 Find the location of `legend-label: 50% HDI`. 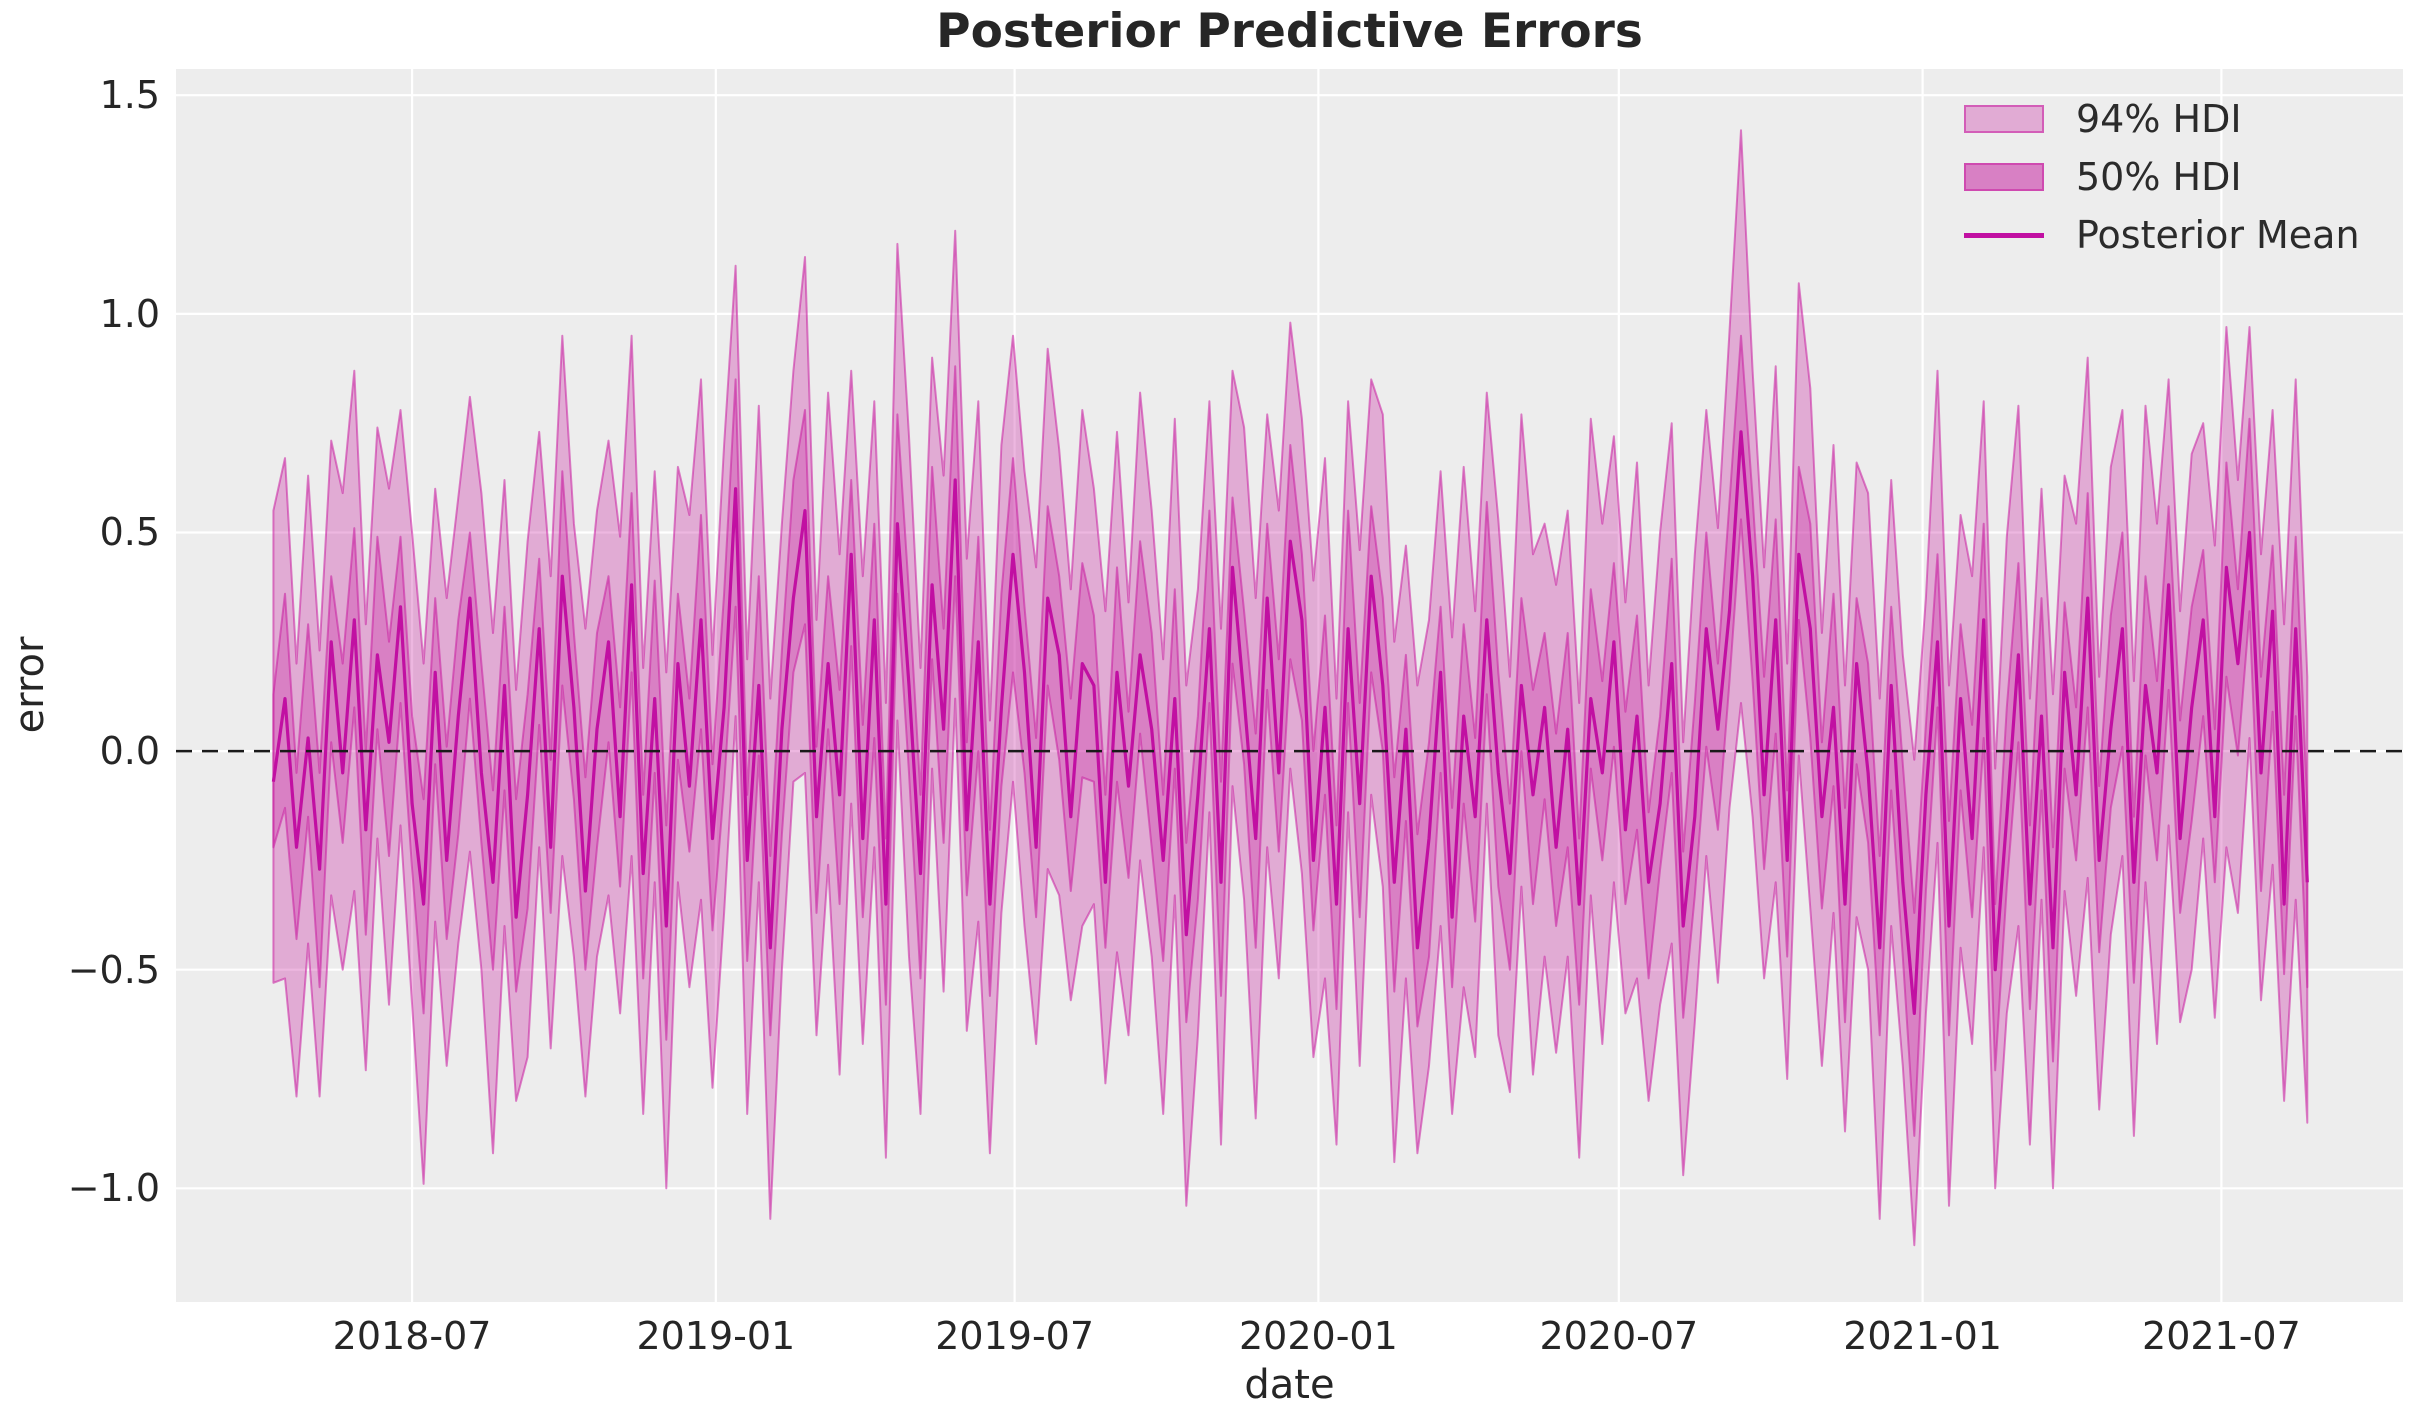

legend-label: 50% HDI is located at coordinates (2159, 177).